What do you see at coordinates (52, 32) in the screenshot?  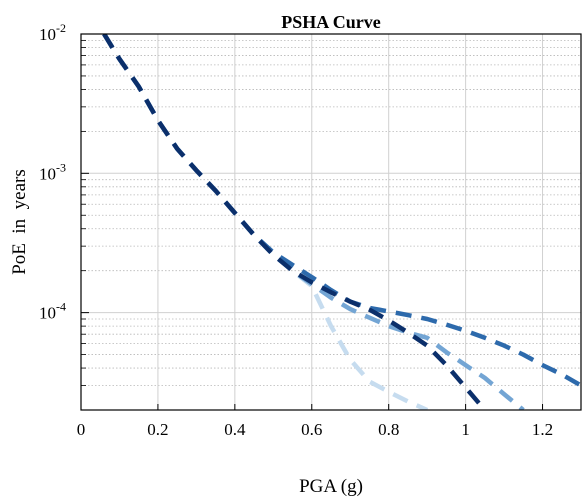 I see `y-tick-label: 10⁻²` at bounding box center [52, 32].